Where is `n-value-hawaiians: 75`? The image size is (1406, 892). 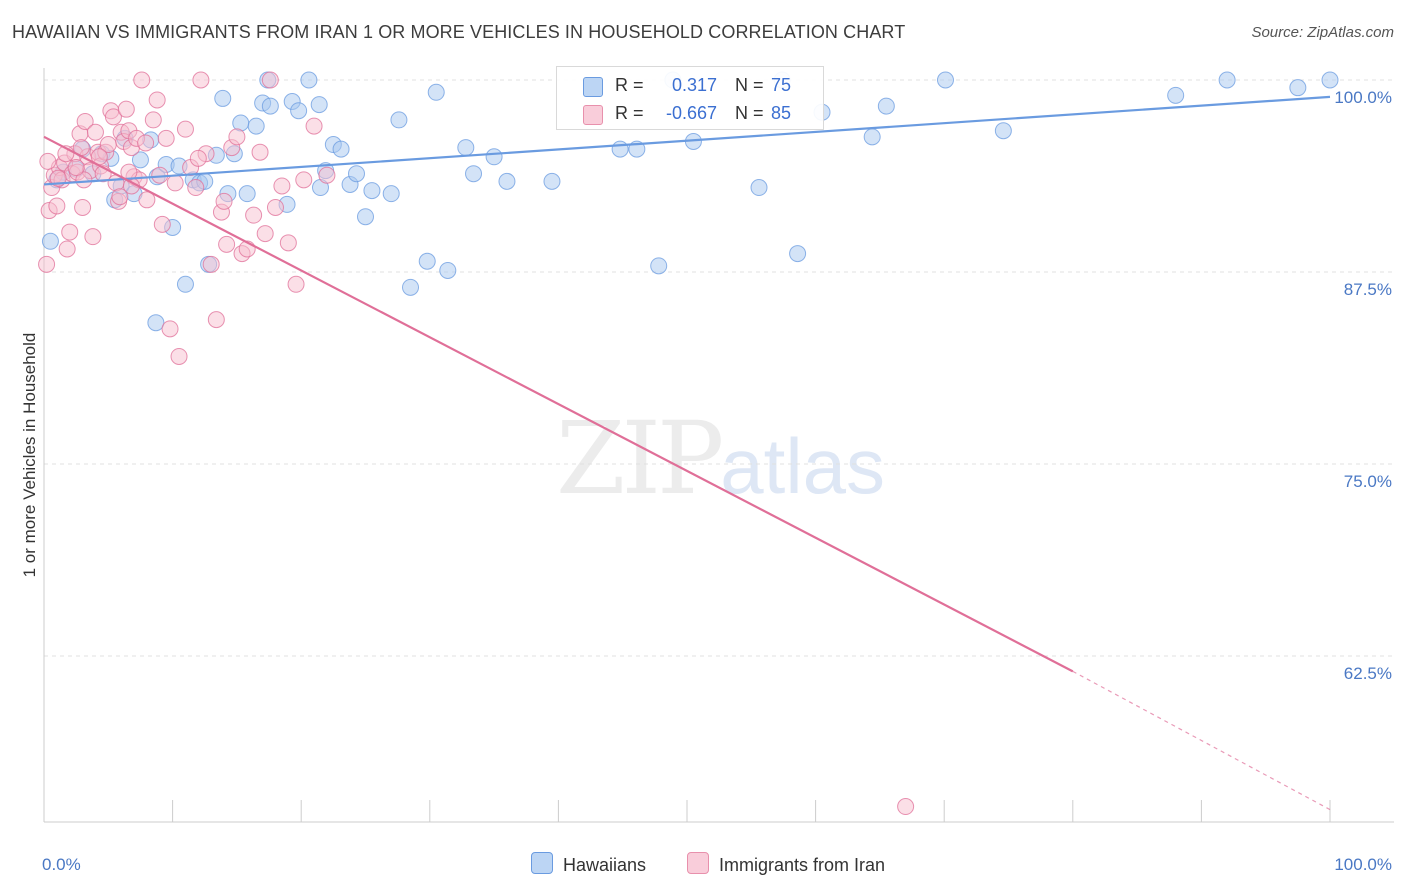 n-value-hawaiians: 75 is located at coordinates (781, 85).